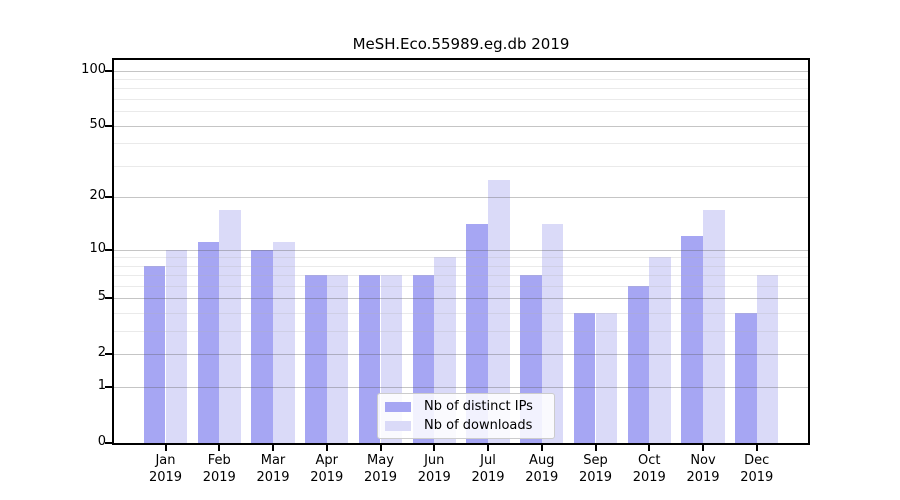 This screenshot has width=900, height=500. Describe the element at coordinates (692, 339) in the screenshot. I see `bar-distinct-ips-nov-2019` at that location.